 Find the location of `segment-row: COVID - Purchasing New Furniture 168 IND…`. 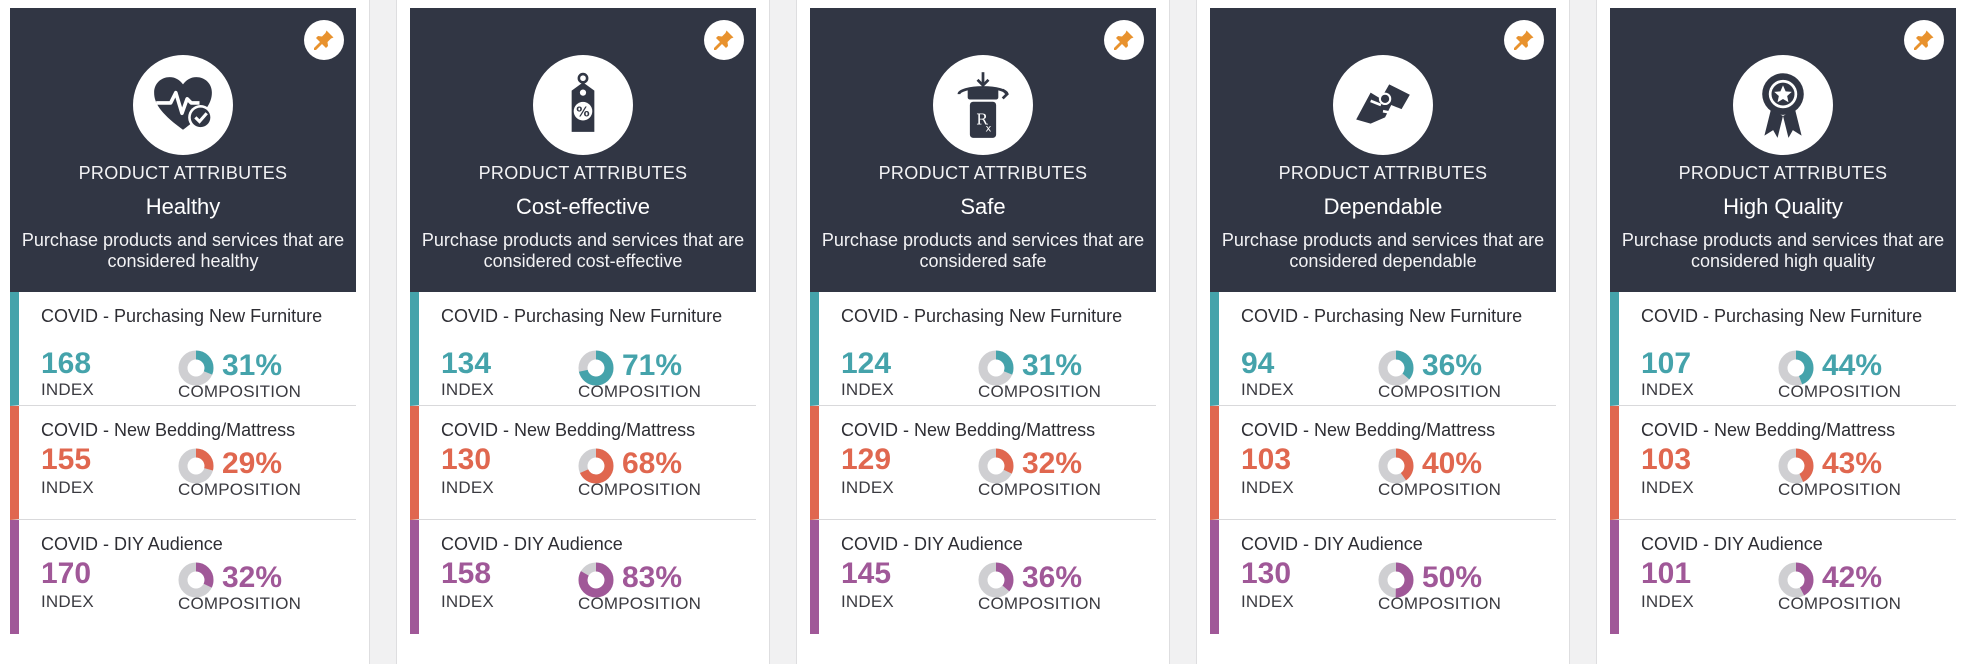

segment-row: COVID - Purchasing New Furniture 168 IND… is located at coordinates (183, 349).